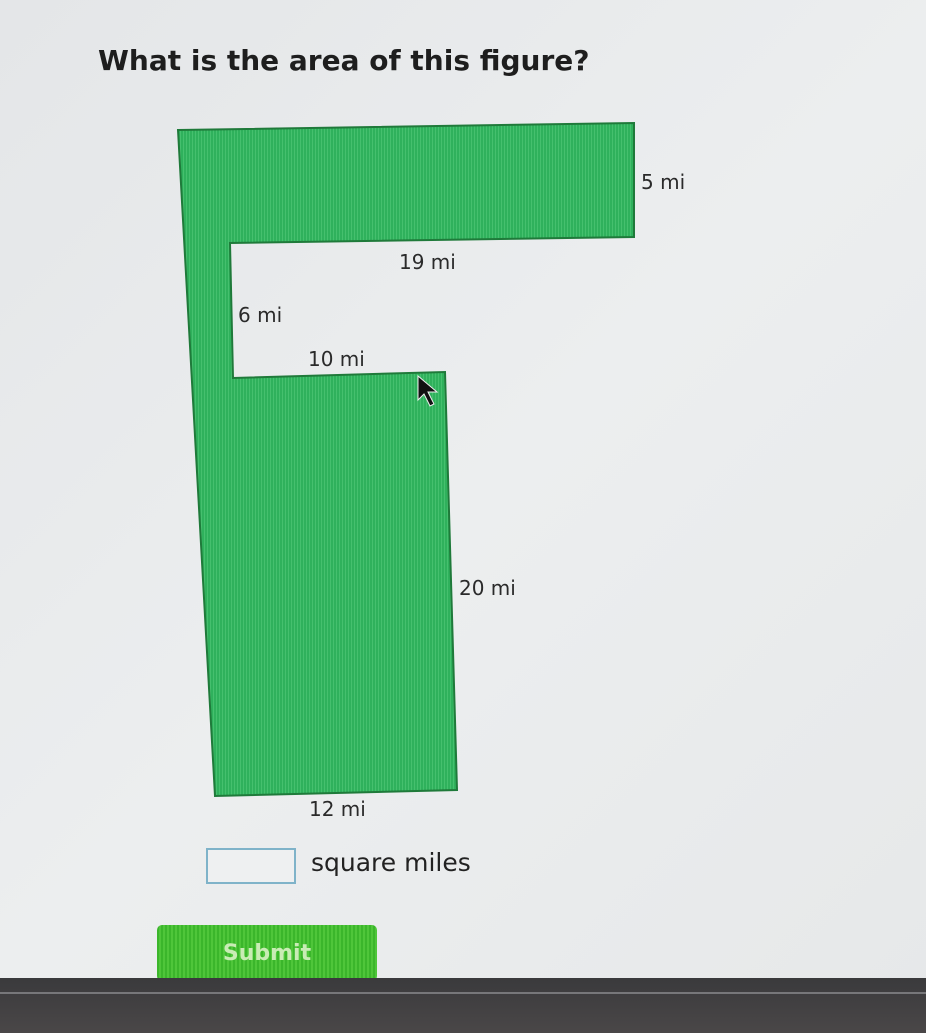  Describe the element at coordinates (428, 390) in the screenshot. I see `cursor-icon` at that location.